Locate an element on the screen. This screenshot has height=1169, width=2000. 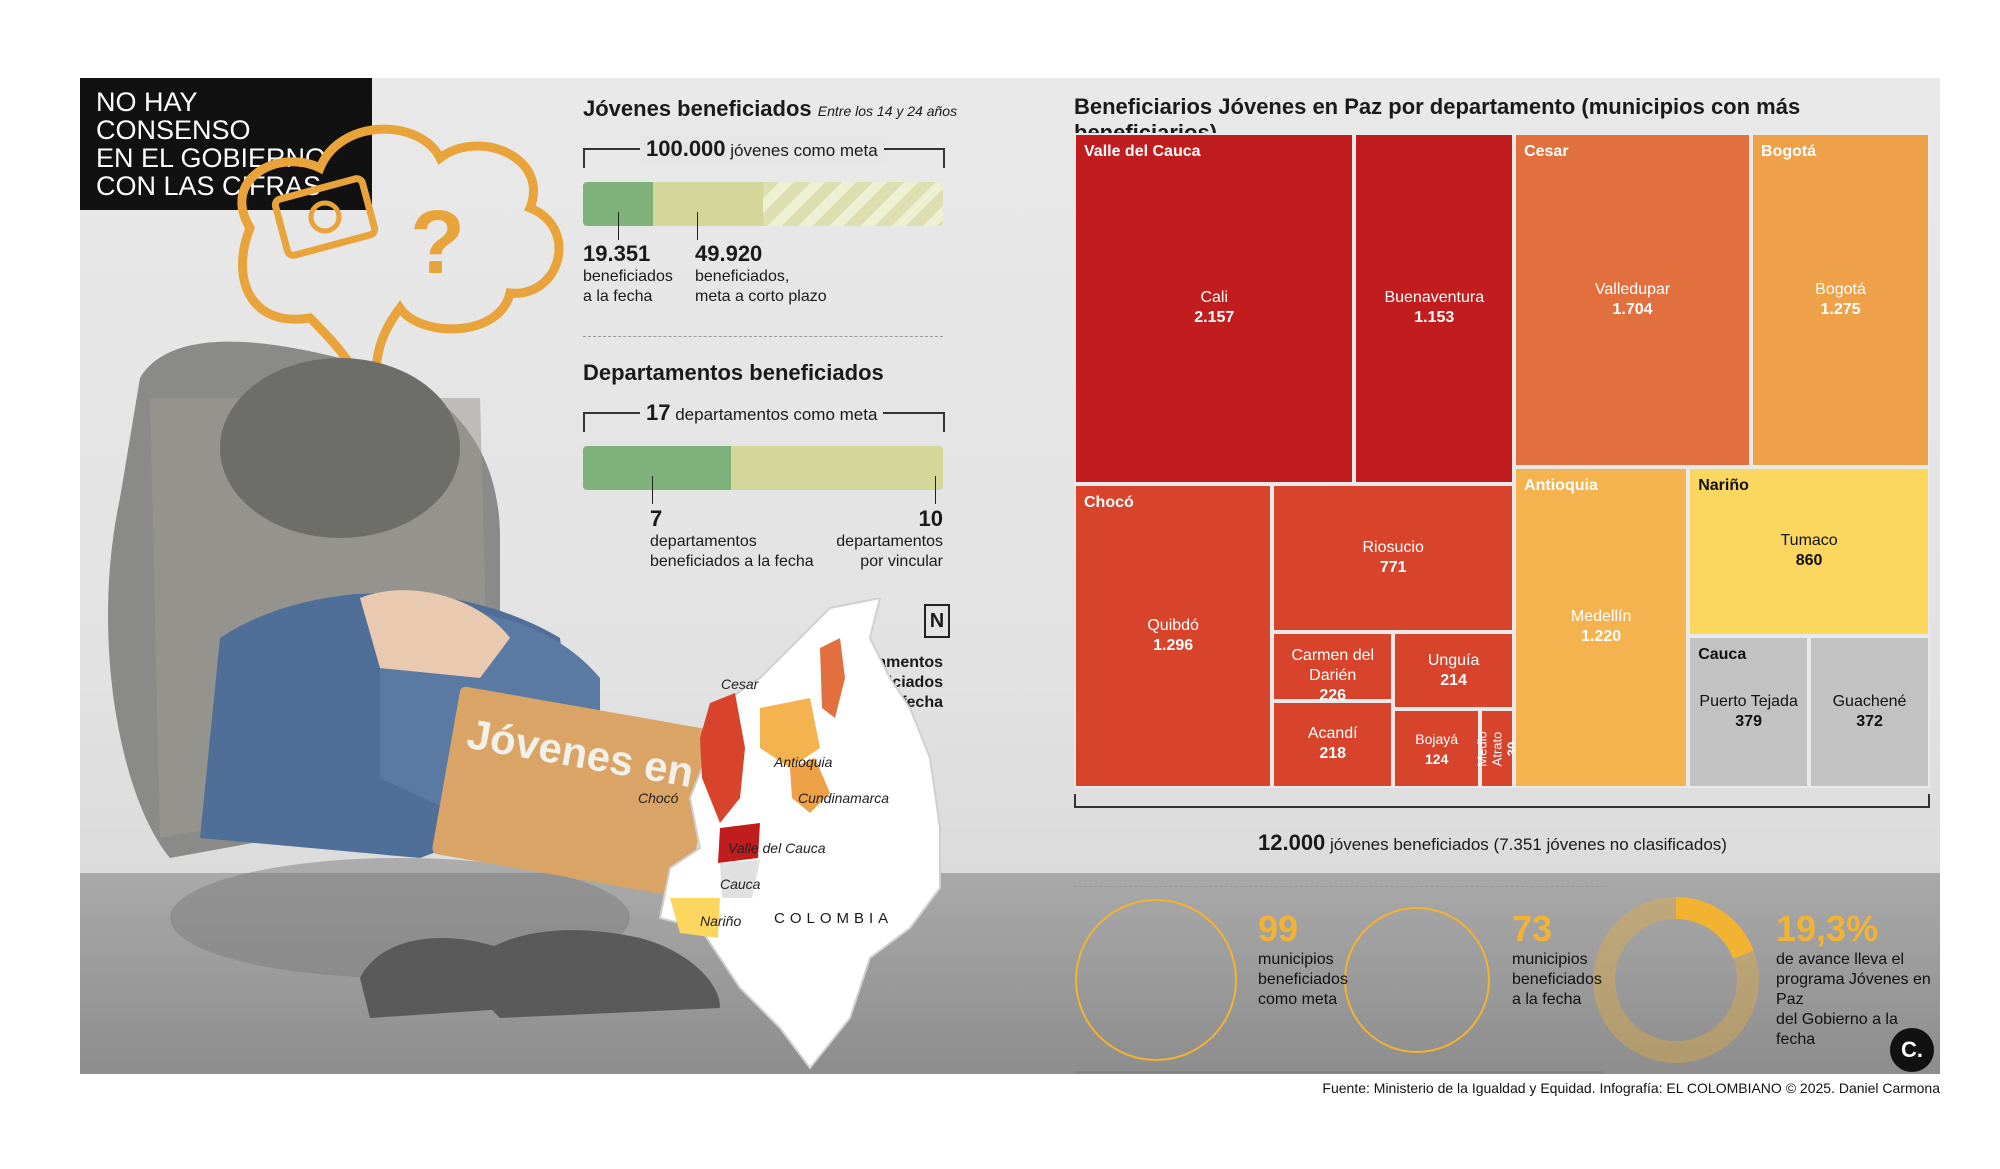
stat-progress-value: 19,3% is located at coordinates (1827, 928).